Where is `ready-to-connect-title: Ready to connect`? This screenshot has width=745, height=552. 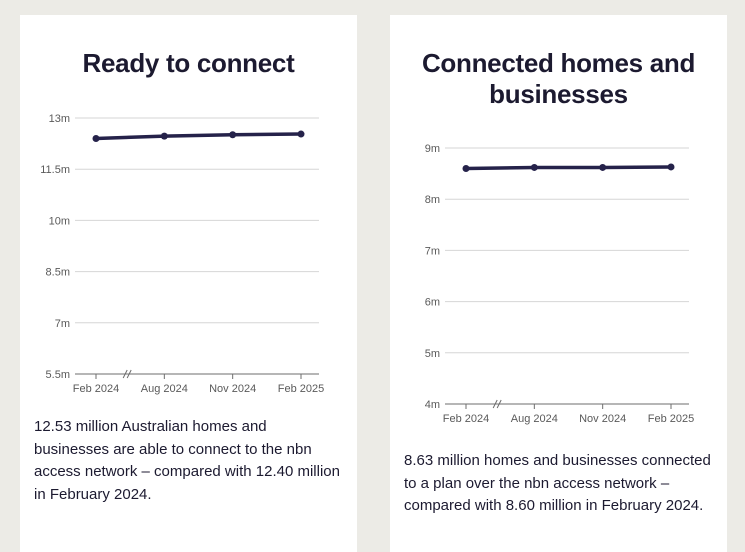 ready-to-connect-title: Ready to connect is located at coordinates (188, 63).